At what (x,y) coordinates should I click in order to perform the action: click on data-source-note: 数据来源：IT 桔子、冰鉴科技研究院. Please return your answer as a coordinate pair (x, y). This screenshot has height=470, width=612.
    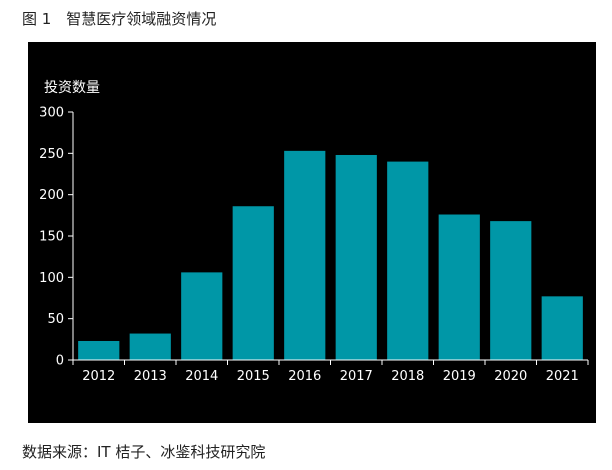
    Looking at the image, I should click on (144, 452).